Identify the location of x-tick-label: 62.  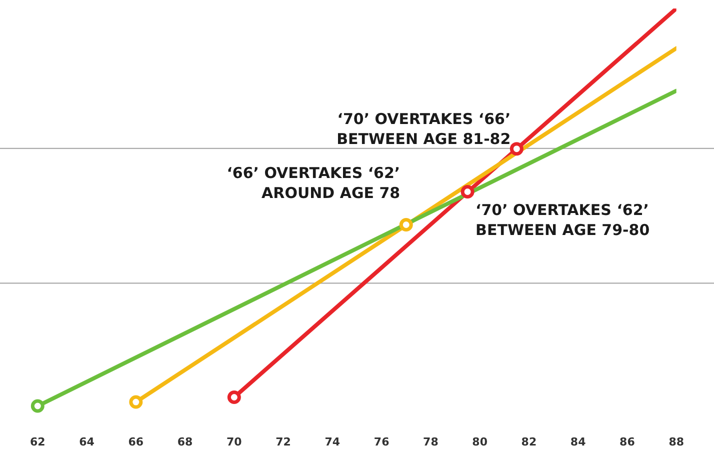
(38, 441).